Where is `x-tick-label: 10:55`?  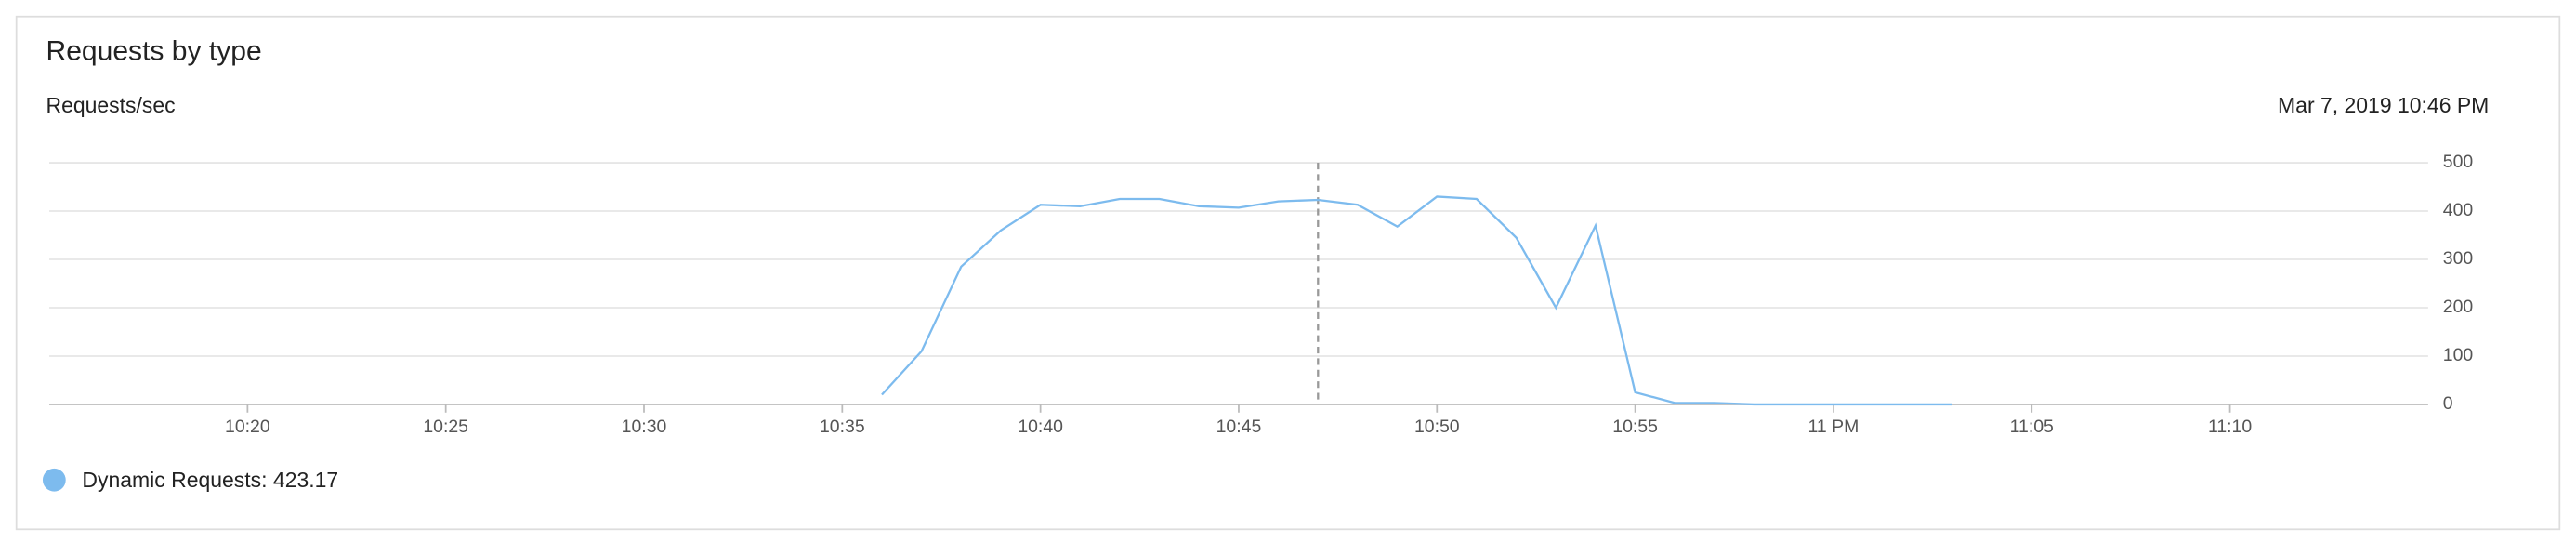
x-tick-label: 10:55 is located at coordinates (1635, 427).